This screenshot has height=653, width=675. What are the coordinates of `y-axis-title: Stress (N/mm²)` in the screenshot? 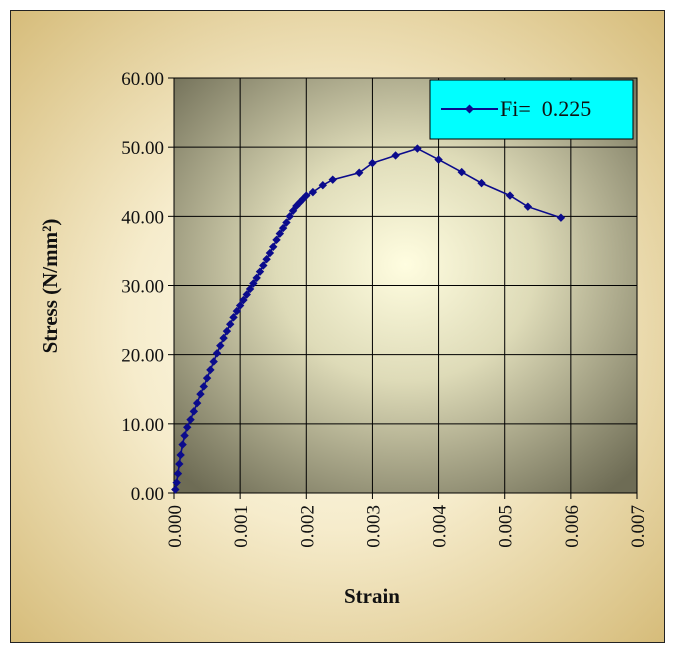 It's located at (50, 286).